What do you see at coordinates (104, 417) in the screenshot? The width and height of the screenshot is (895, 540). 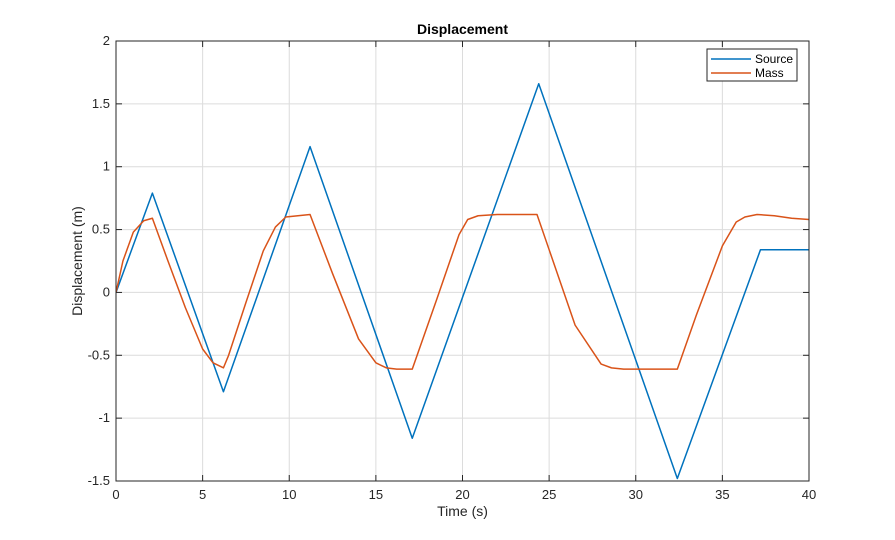 I see `y-tick-label: -1` at bounding box center [104, 417].